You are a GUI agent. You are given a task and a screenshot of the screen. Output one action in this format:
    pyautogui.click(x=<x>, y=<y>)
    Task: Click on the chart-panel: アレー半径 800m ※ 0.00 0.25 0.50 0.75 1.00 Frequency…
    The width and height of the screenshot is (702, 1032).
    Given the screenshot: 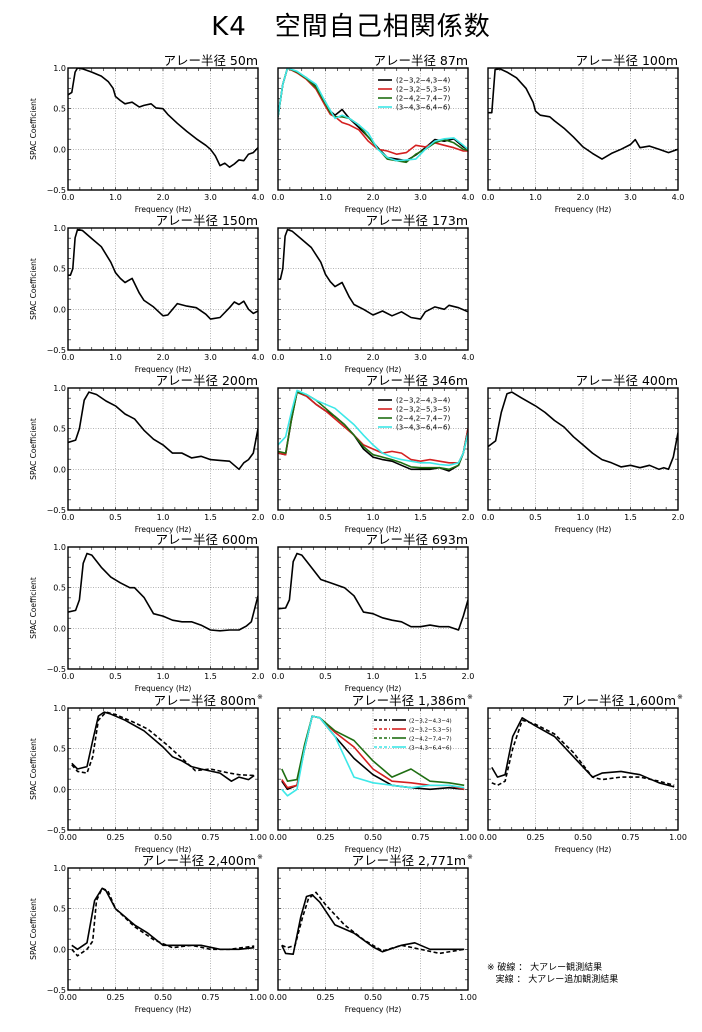 What is the action you would take?
    pyautogui.click(x=148, y=773)
    